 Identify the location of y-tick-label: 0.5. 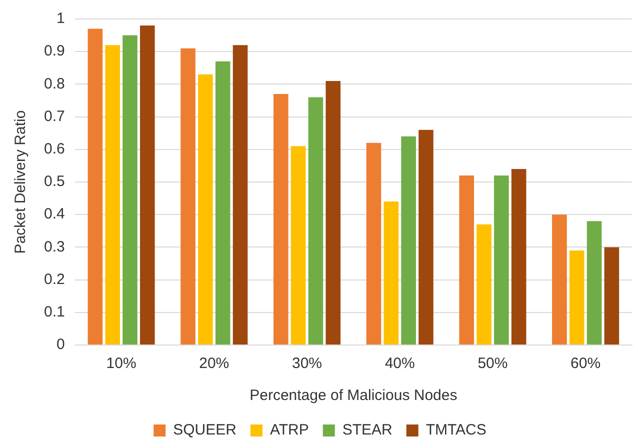
(54, 181).